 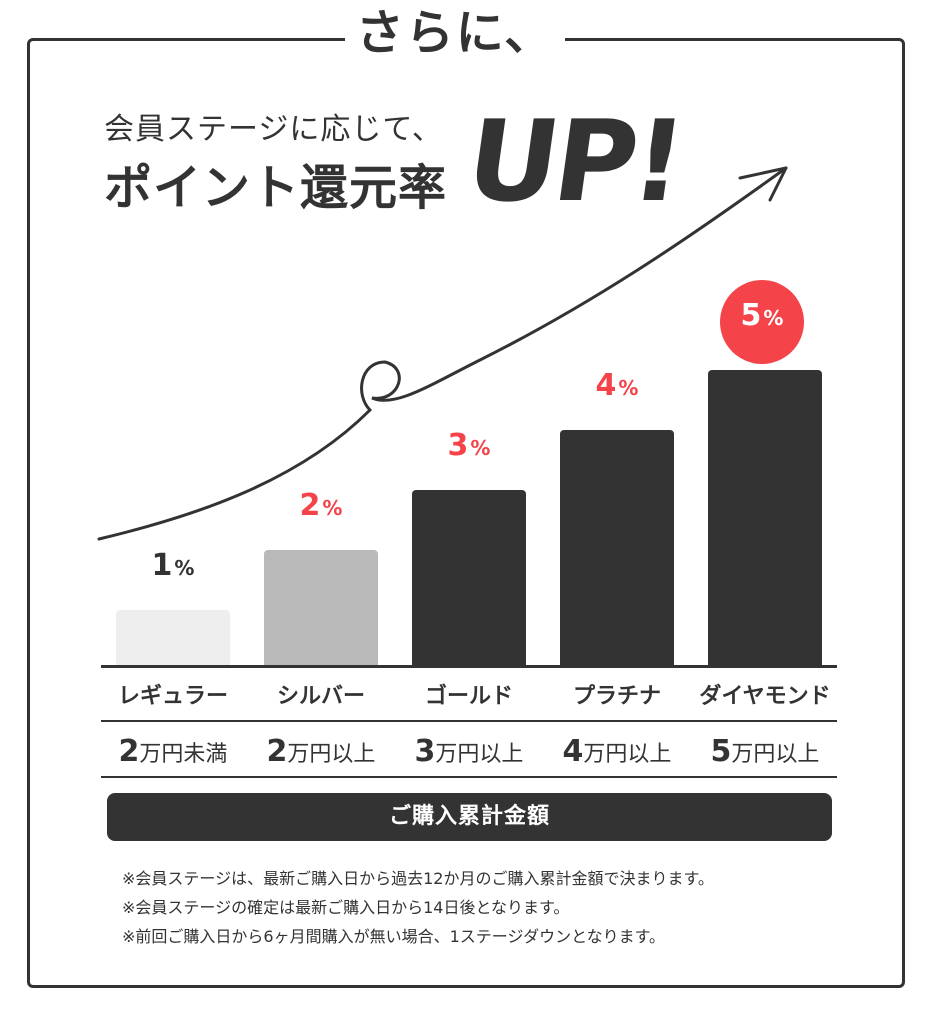 I want to click on amount-number: 5, so click(x=721, y=751).